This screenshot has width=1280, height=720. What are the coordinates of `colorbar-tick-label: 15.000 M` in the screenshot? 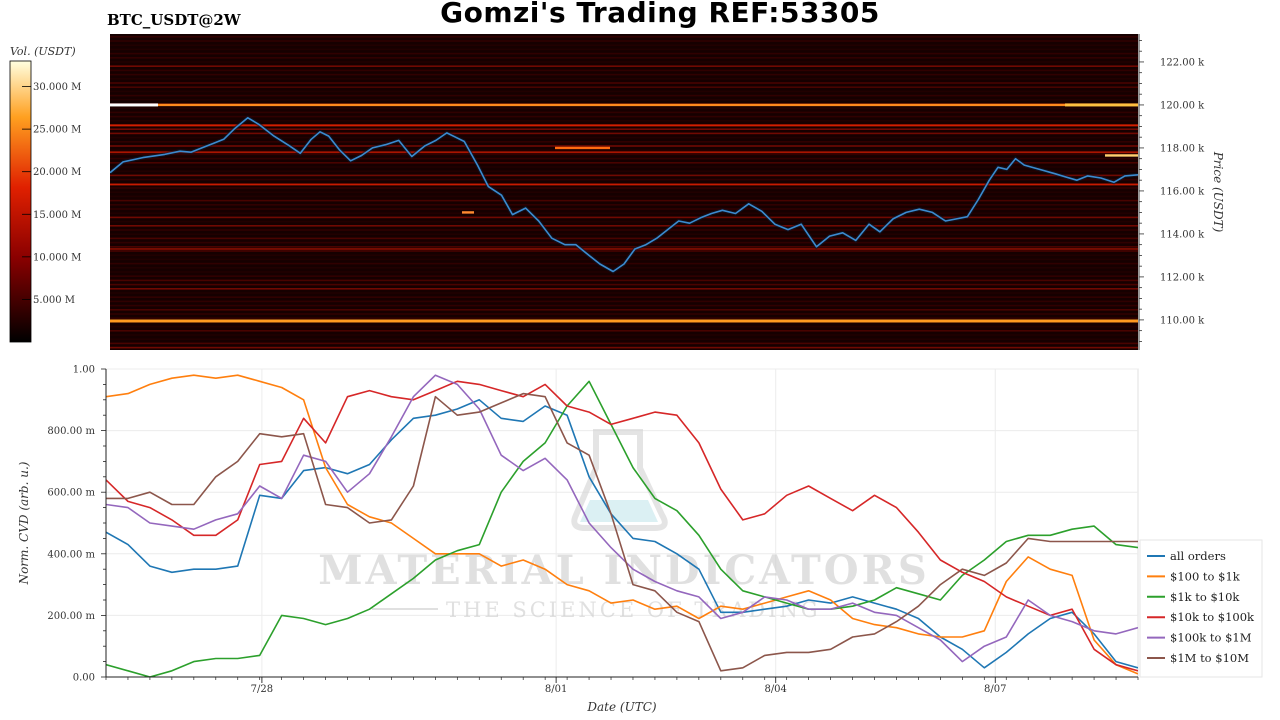 It's located at (57, 215).